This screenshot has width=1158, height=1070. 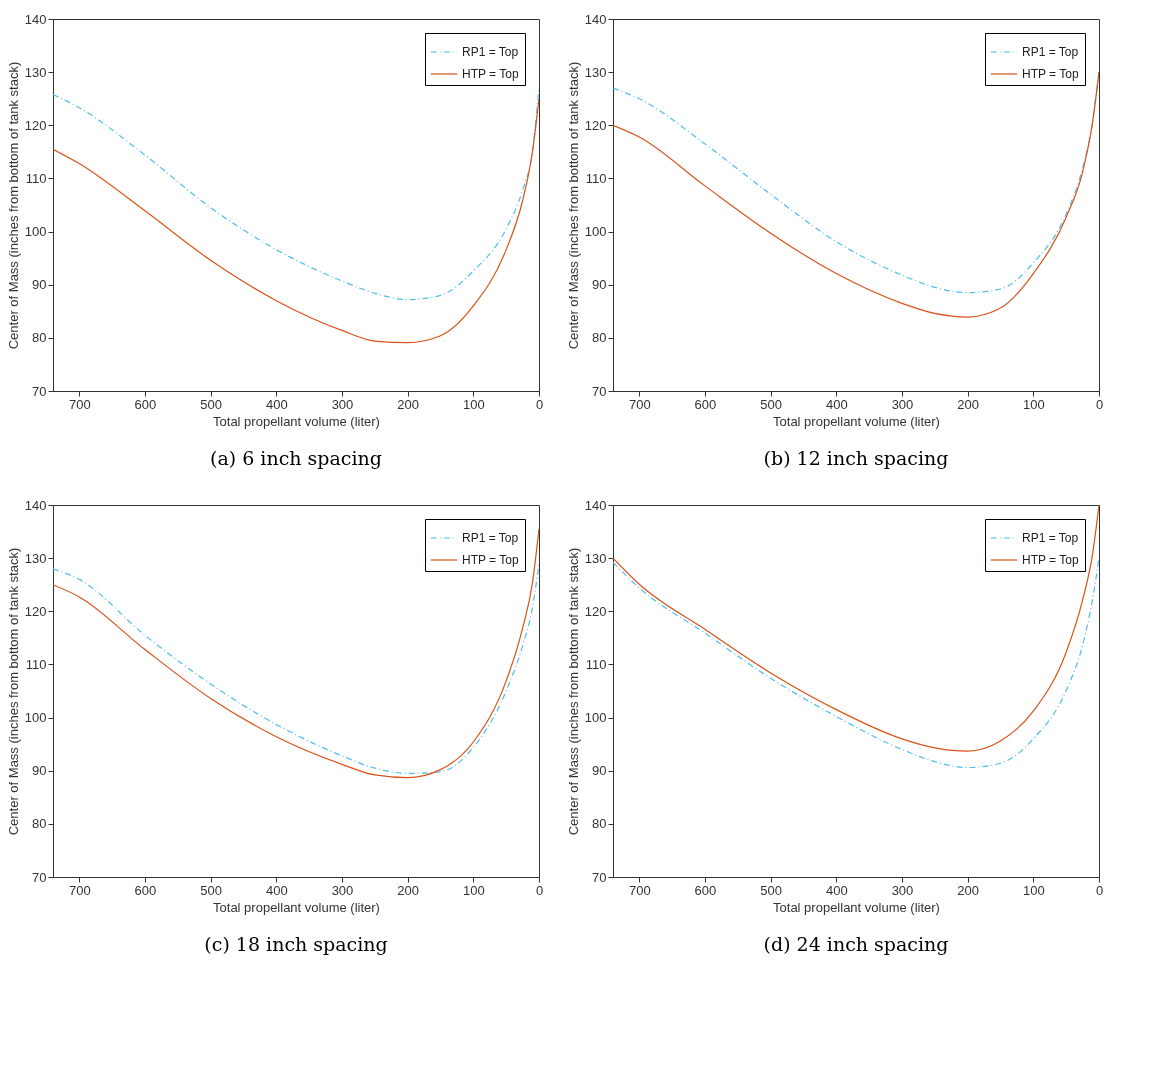 I want to click on text: (c) 18 inch spacing, so click(x=296, y=944).